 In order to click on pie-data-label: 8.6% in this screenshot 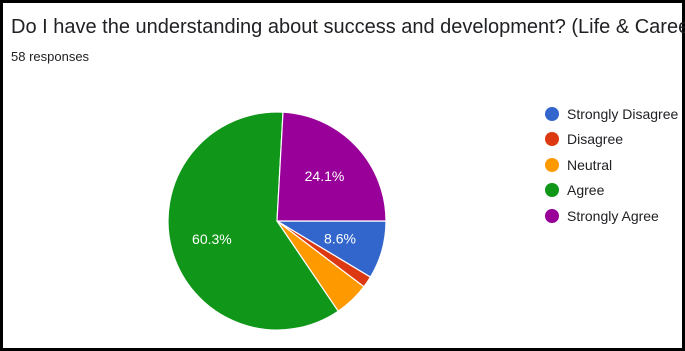, I will do `click(340, 239)`.